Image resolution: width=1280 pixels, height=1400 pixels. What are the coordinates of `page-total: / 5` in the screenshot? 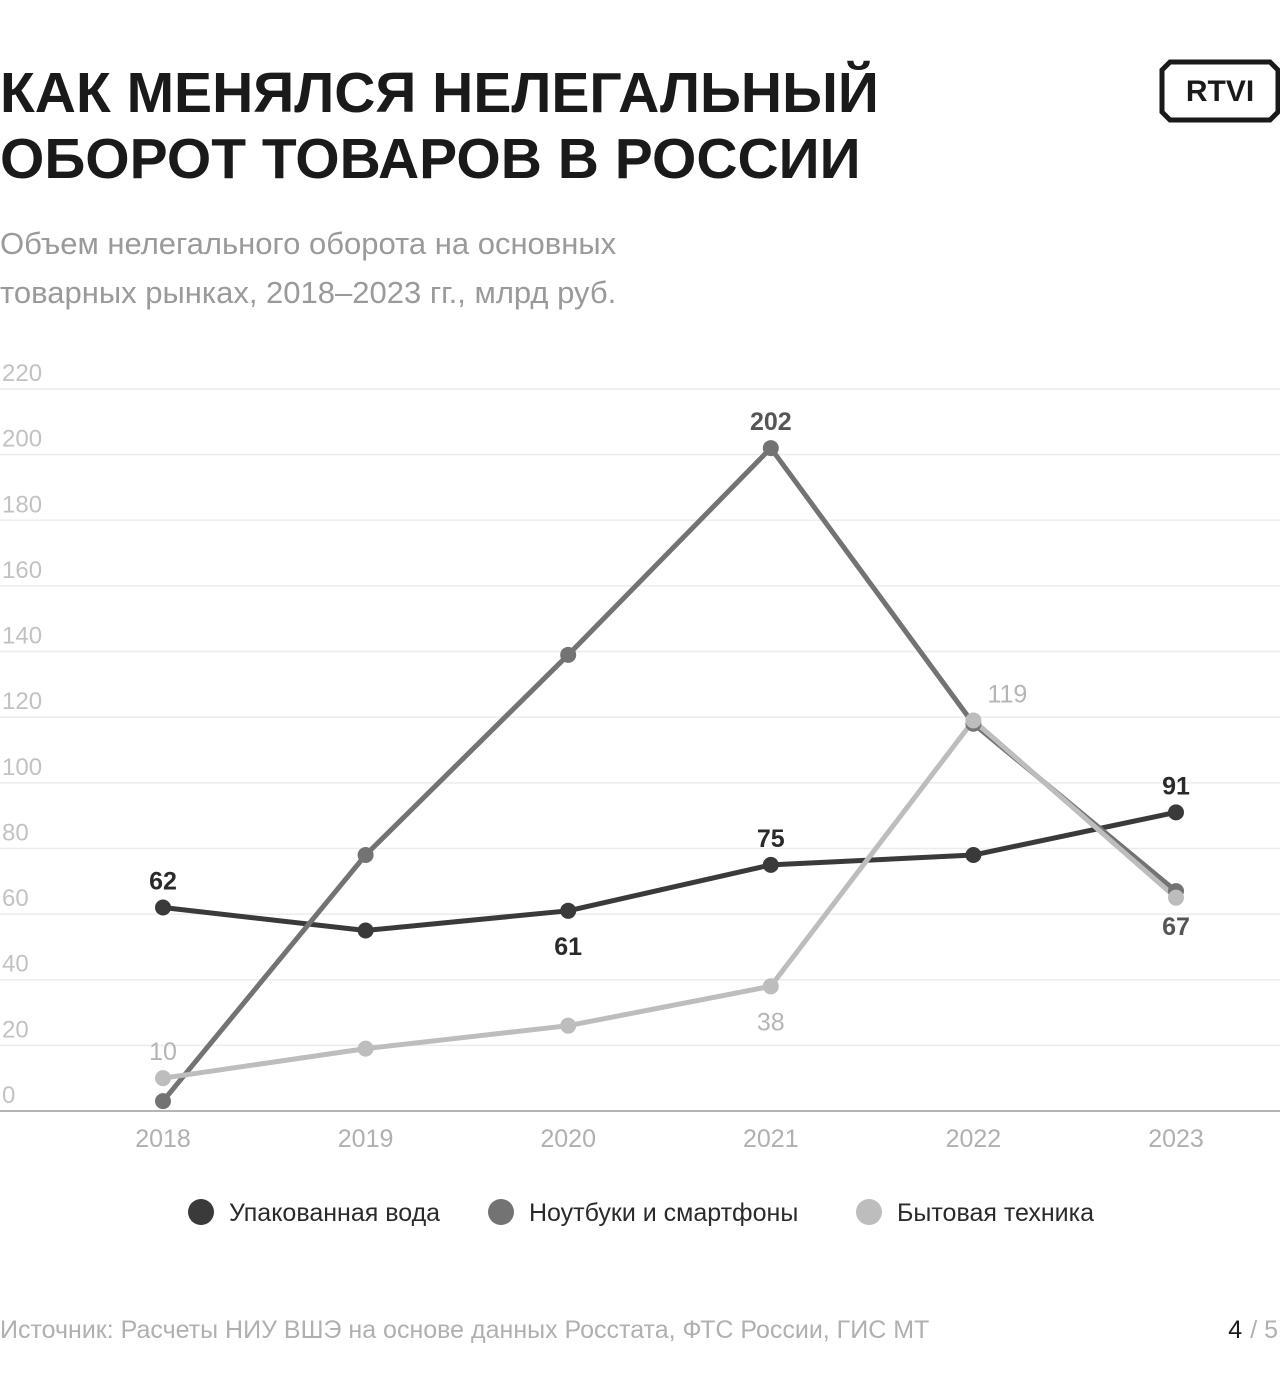 It's located at (1264, 1330).